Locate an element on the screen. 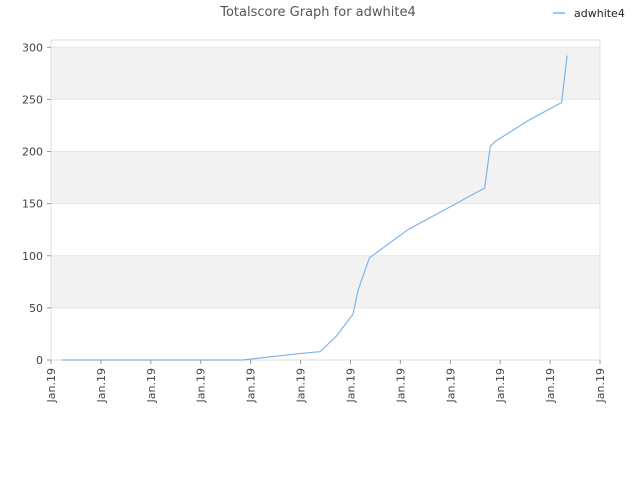 Image resolution: width=640 pixels, height=480 pixels. y-tick-label: 200 is located at coordinates (32, 152).